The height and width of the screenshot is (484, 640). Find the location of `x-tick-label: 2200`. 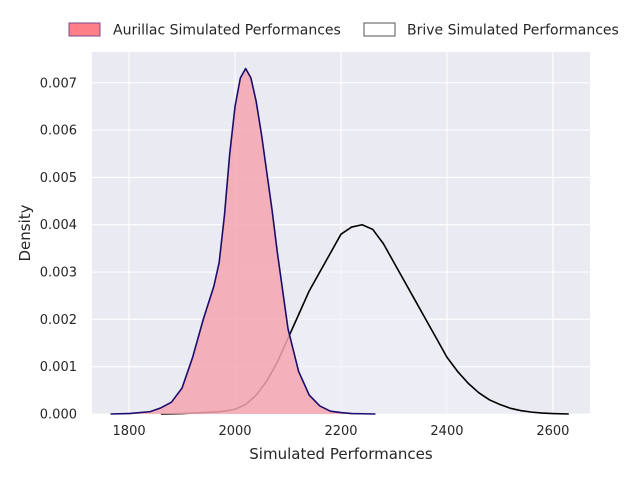

x-tick-label: 2200 is located at coordinates (340, 431).